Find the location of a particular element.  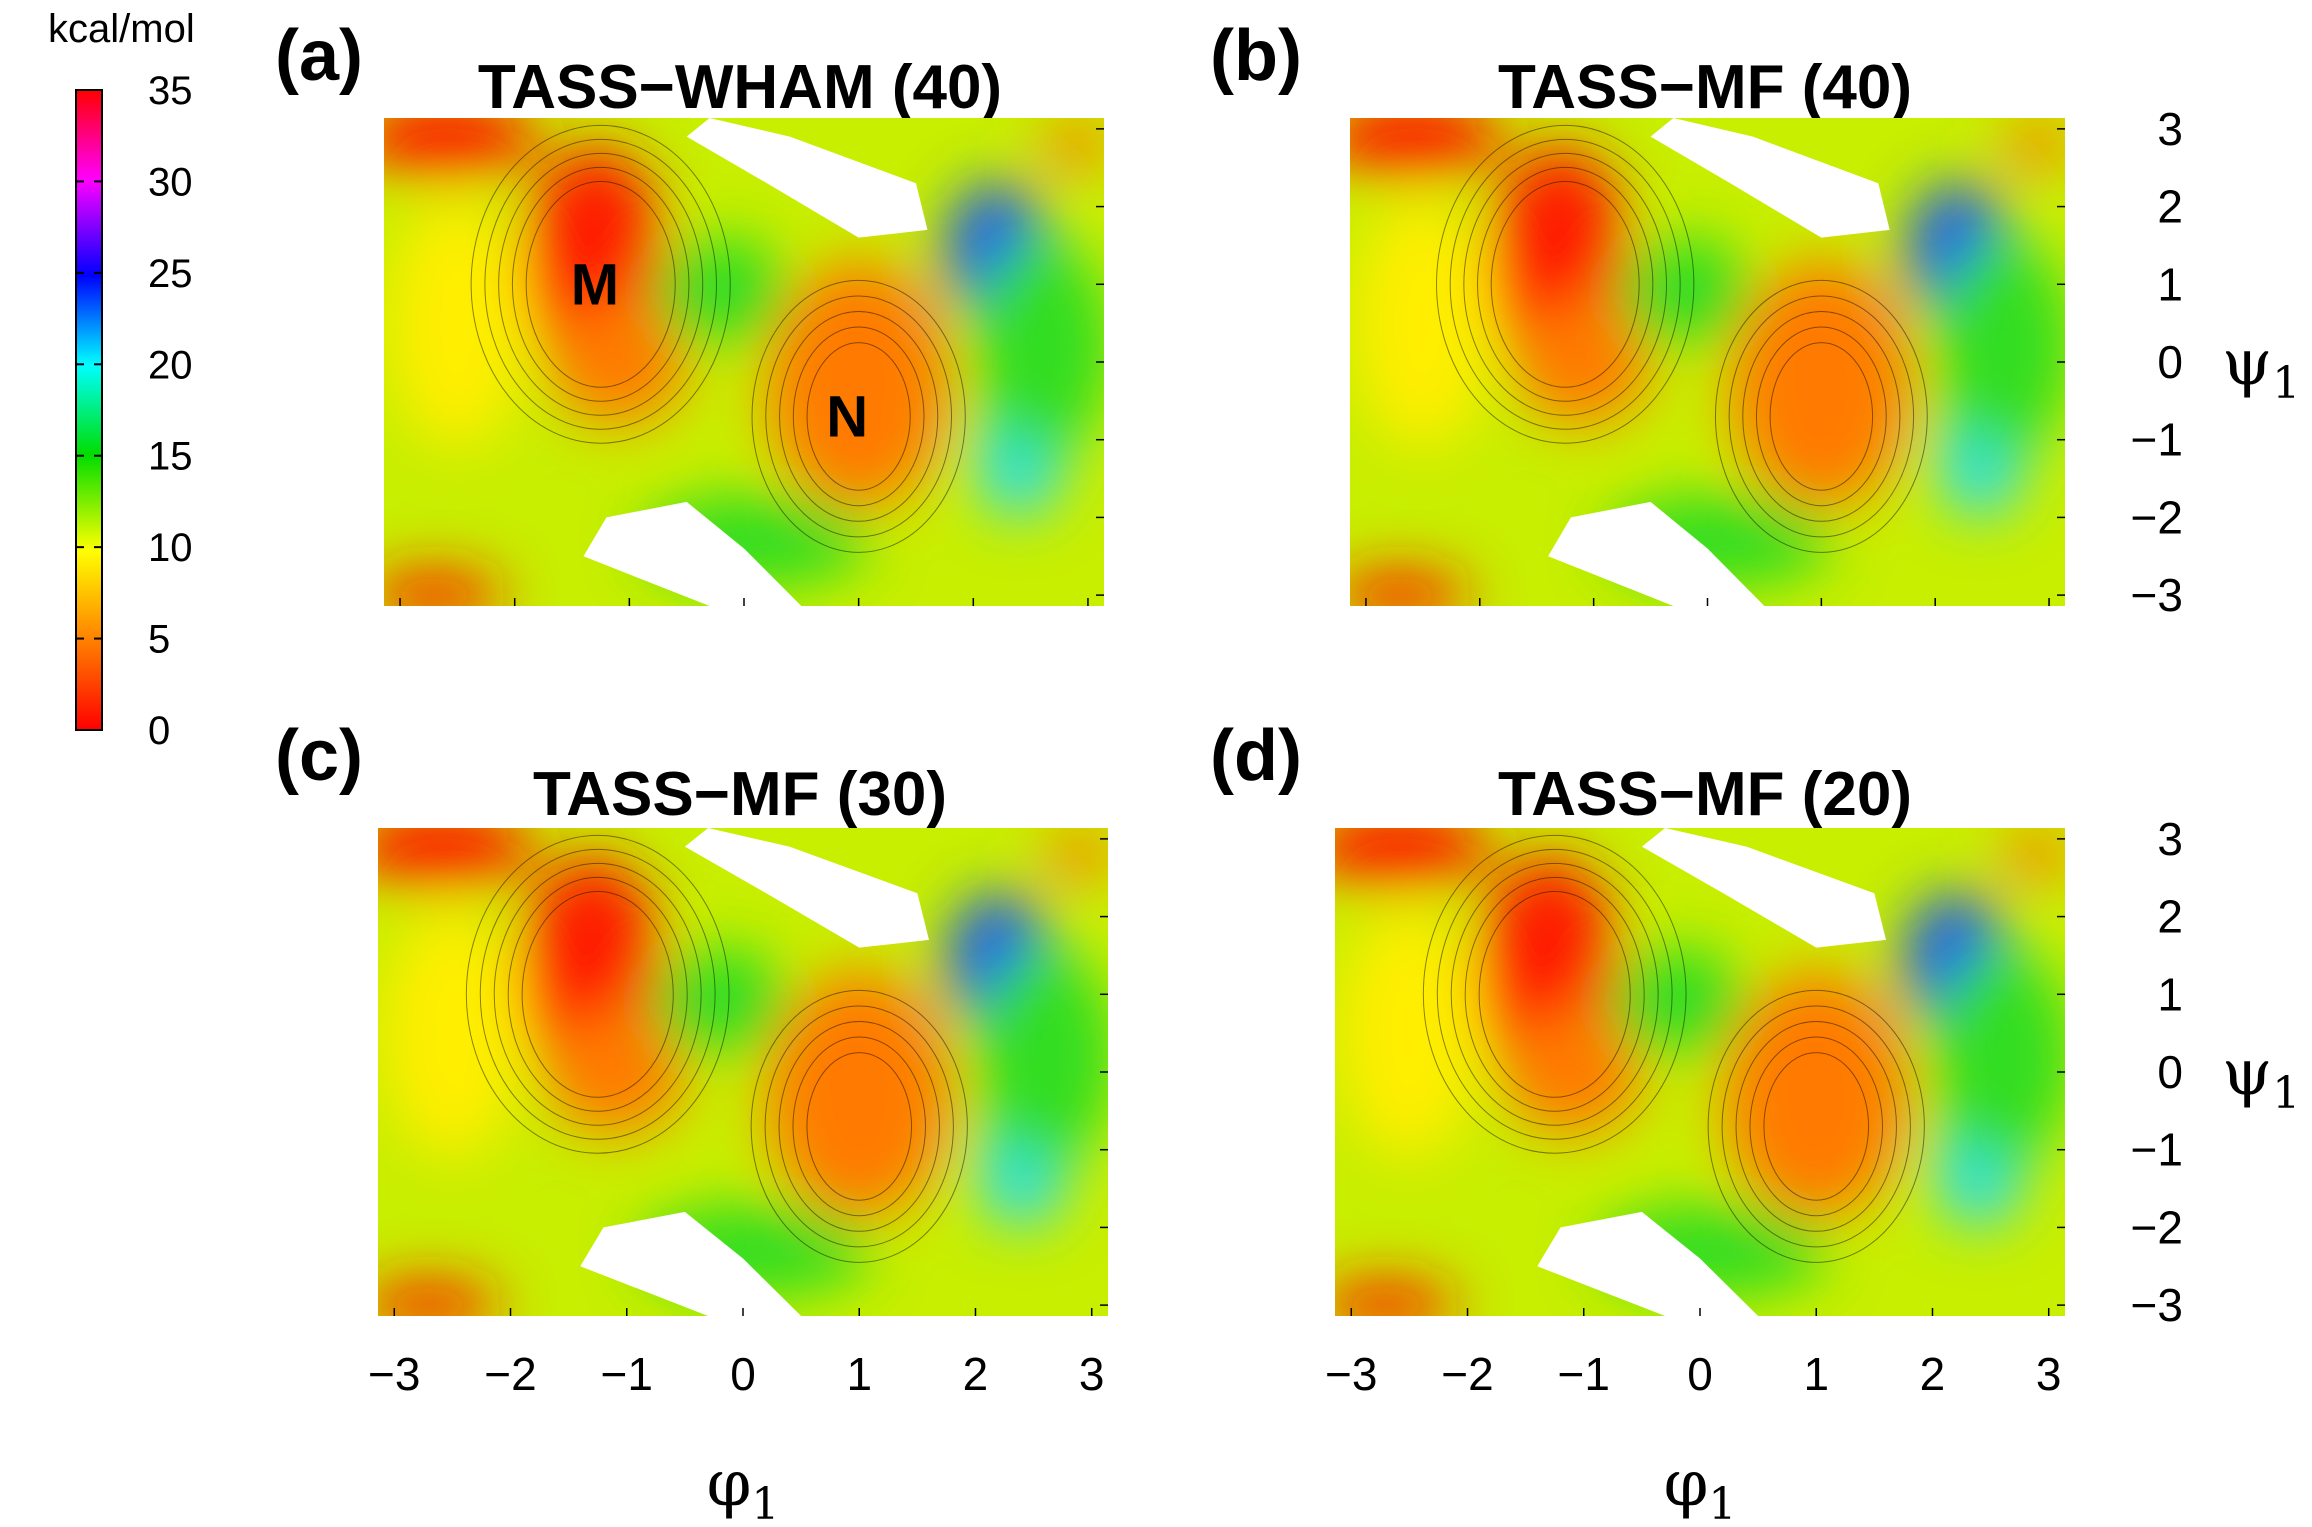

x-tick-label: 3 is located at coordinates (1092, 1374).